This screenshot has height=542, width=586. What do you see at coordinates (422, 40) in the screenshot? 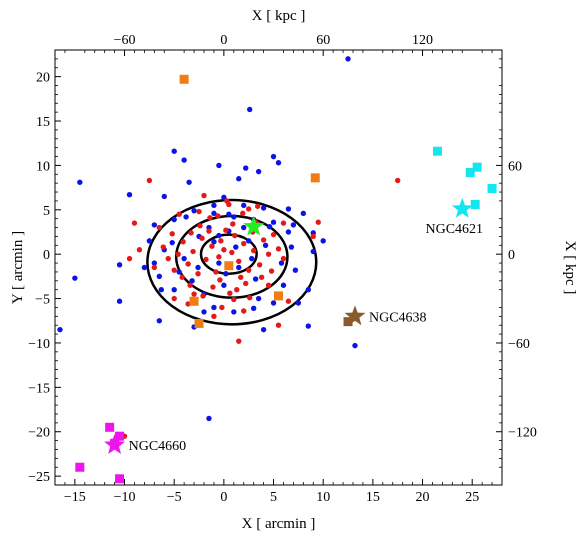
I see `top-tick-label: 120` at bounding box center [422, 40].